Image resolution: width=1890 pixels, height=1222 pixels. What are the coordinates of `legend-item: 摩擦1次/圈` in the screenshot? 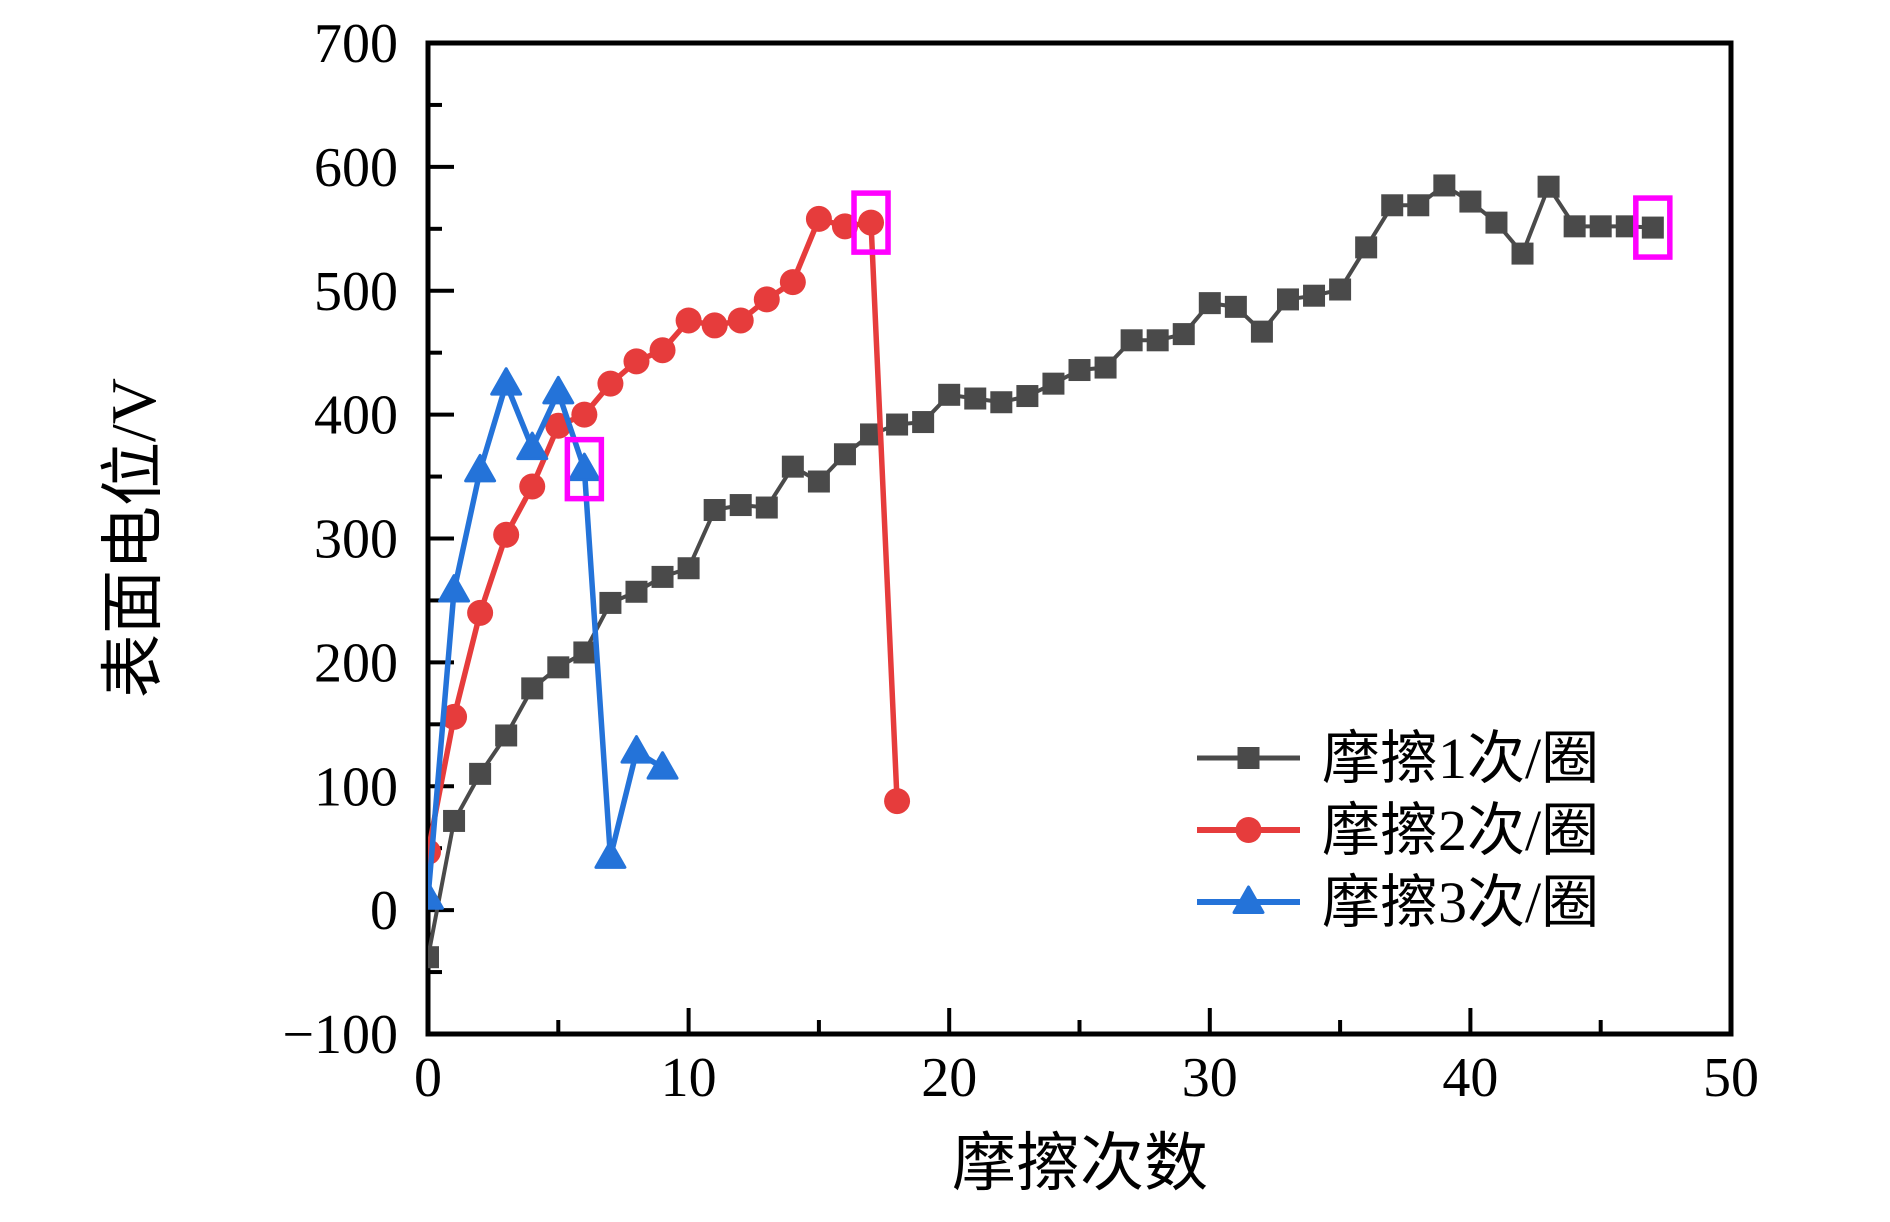 It's located at (1398, 758).